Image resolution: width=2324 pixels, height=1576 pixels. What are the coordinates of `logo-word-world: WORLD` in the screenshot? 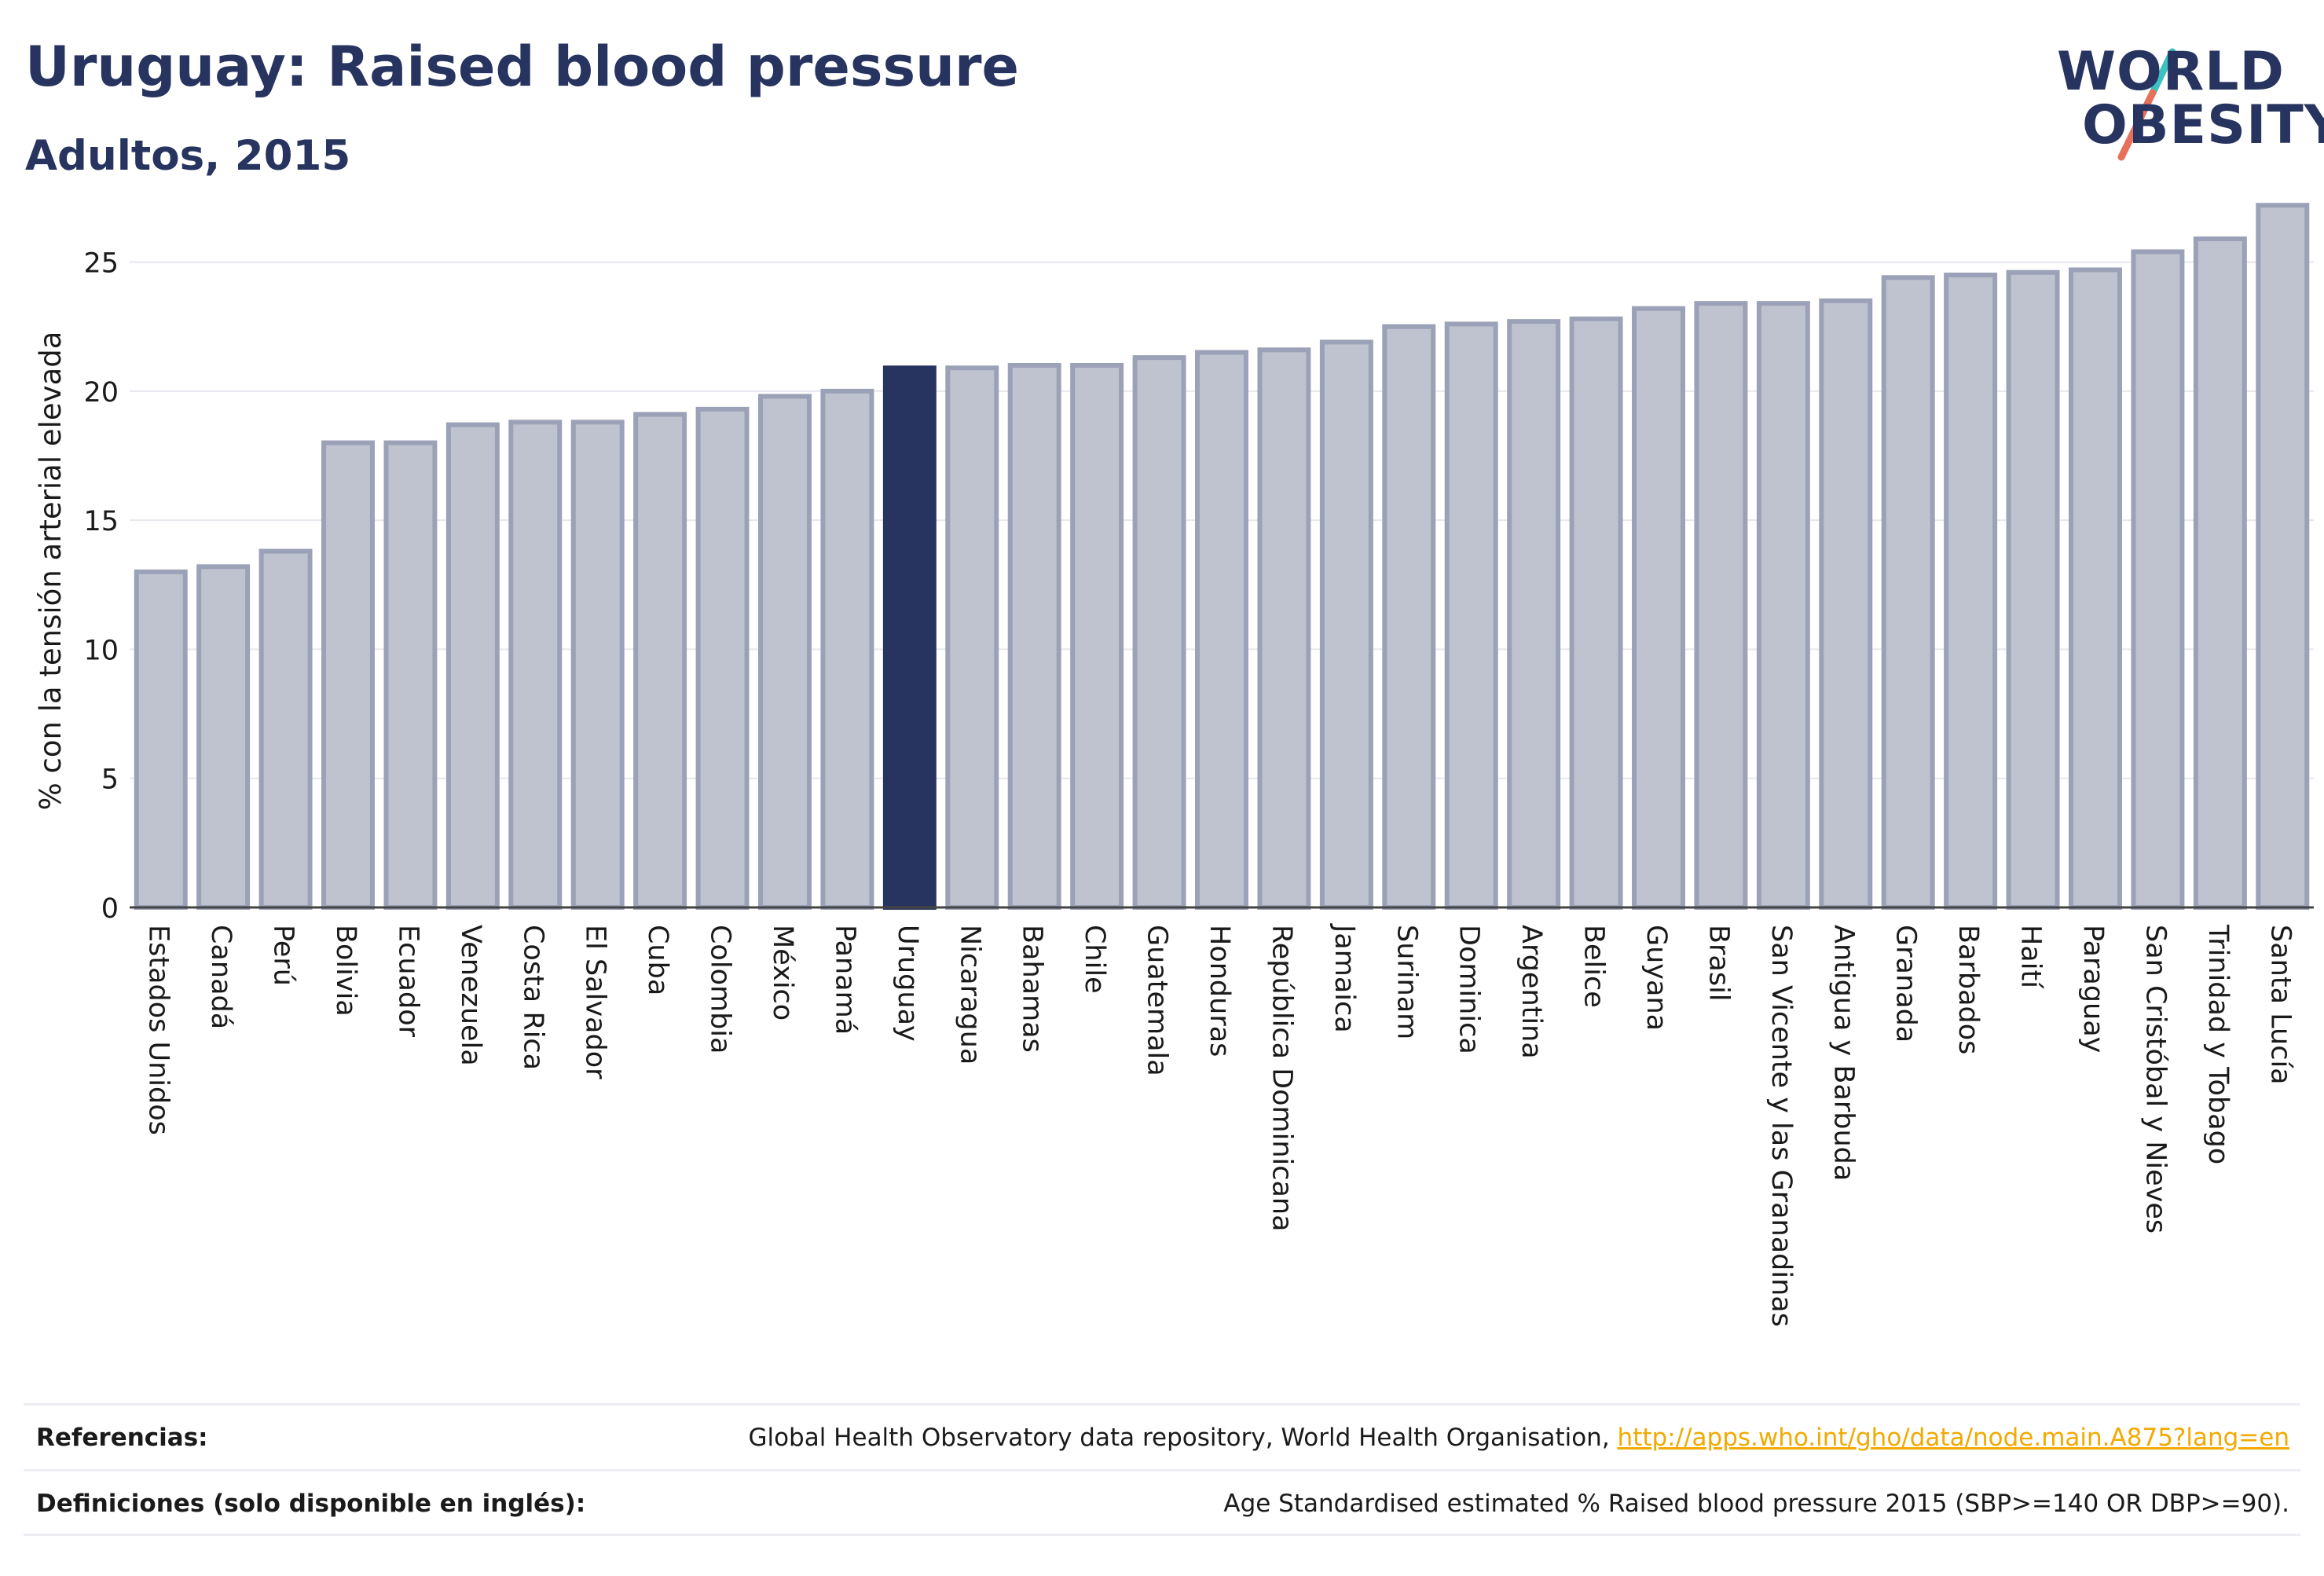 It's located at (2171, 72).